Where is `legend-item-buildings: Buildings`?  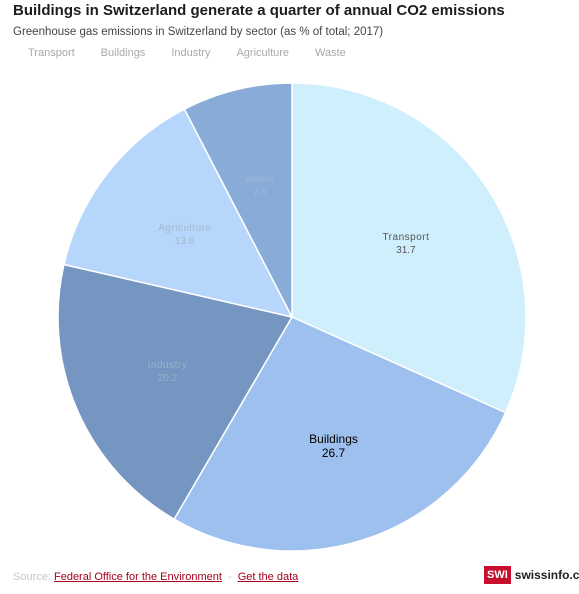
legend-item-buildings: Buildings is located at coordinates (123, 53).